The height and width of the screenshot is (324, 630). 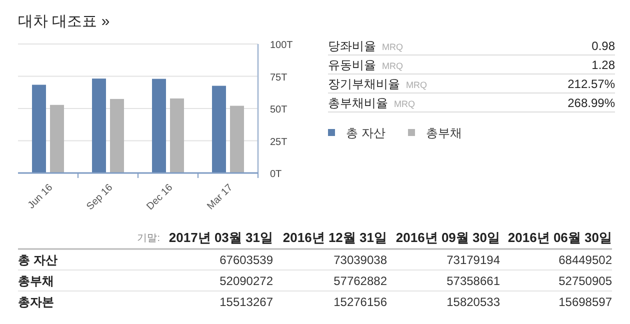 What do you see at coordinates (279, 78) in the screenshot?
I see `y-tick-label: 75T` at bounding box center [279, 78].